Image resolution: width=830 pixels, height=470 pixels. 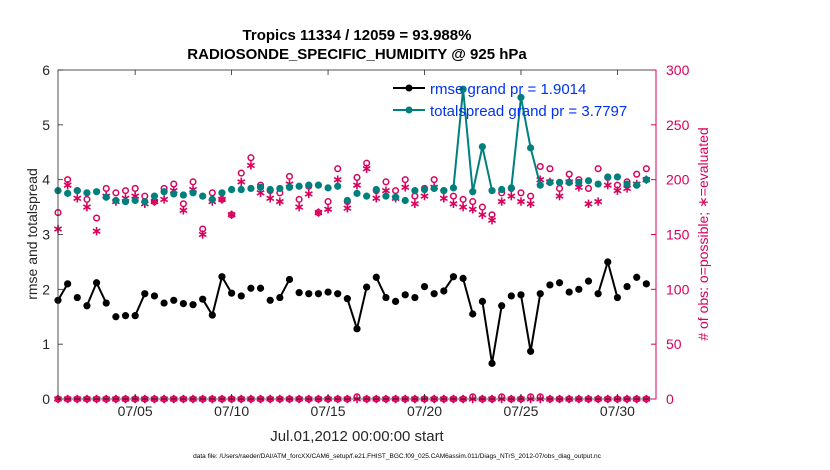 What do you see at coordinates (678, 70) in the screenshot?
I see `y-right-tick-label: 300` at bounding box center [678, 70].